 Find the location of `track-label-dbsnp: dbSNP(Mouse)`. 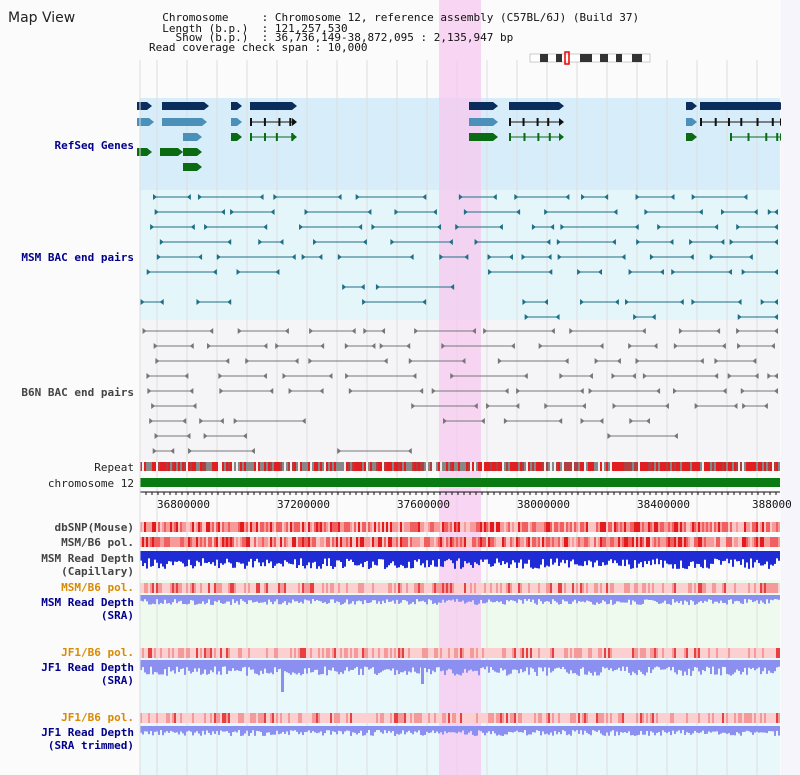

track-label-dbsnp: dbSNP(Mouse) is located at coordinates (94, 527).